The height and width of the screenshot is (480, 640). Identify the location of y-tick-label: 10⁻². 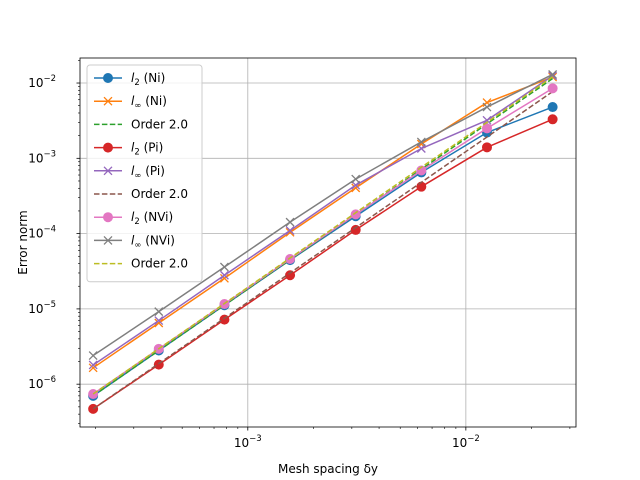
(42, 82).